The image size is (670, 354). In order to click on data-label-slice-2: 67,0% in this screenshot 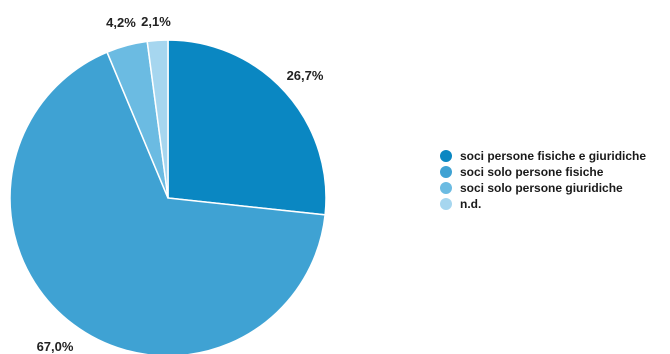, I will do `click(55, 346)`.